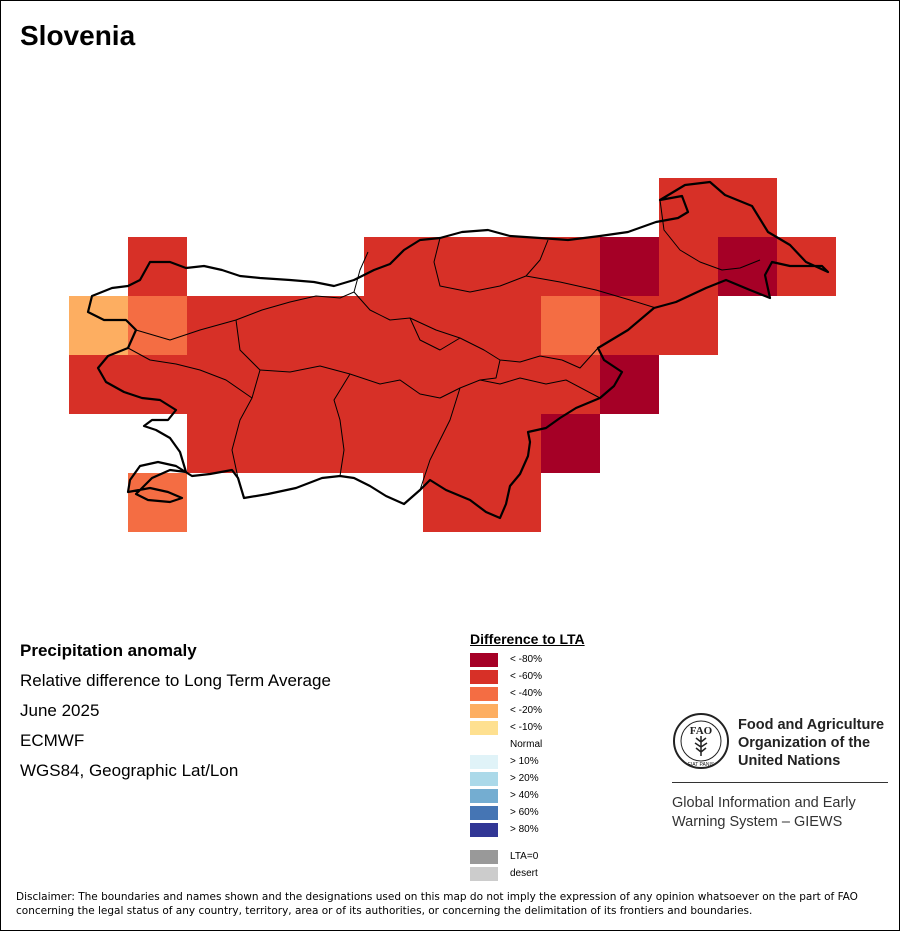  I want to click on fao-emblem-icon: FAO FIAT PANIS, so click(701, 741).